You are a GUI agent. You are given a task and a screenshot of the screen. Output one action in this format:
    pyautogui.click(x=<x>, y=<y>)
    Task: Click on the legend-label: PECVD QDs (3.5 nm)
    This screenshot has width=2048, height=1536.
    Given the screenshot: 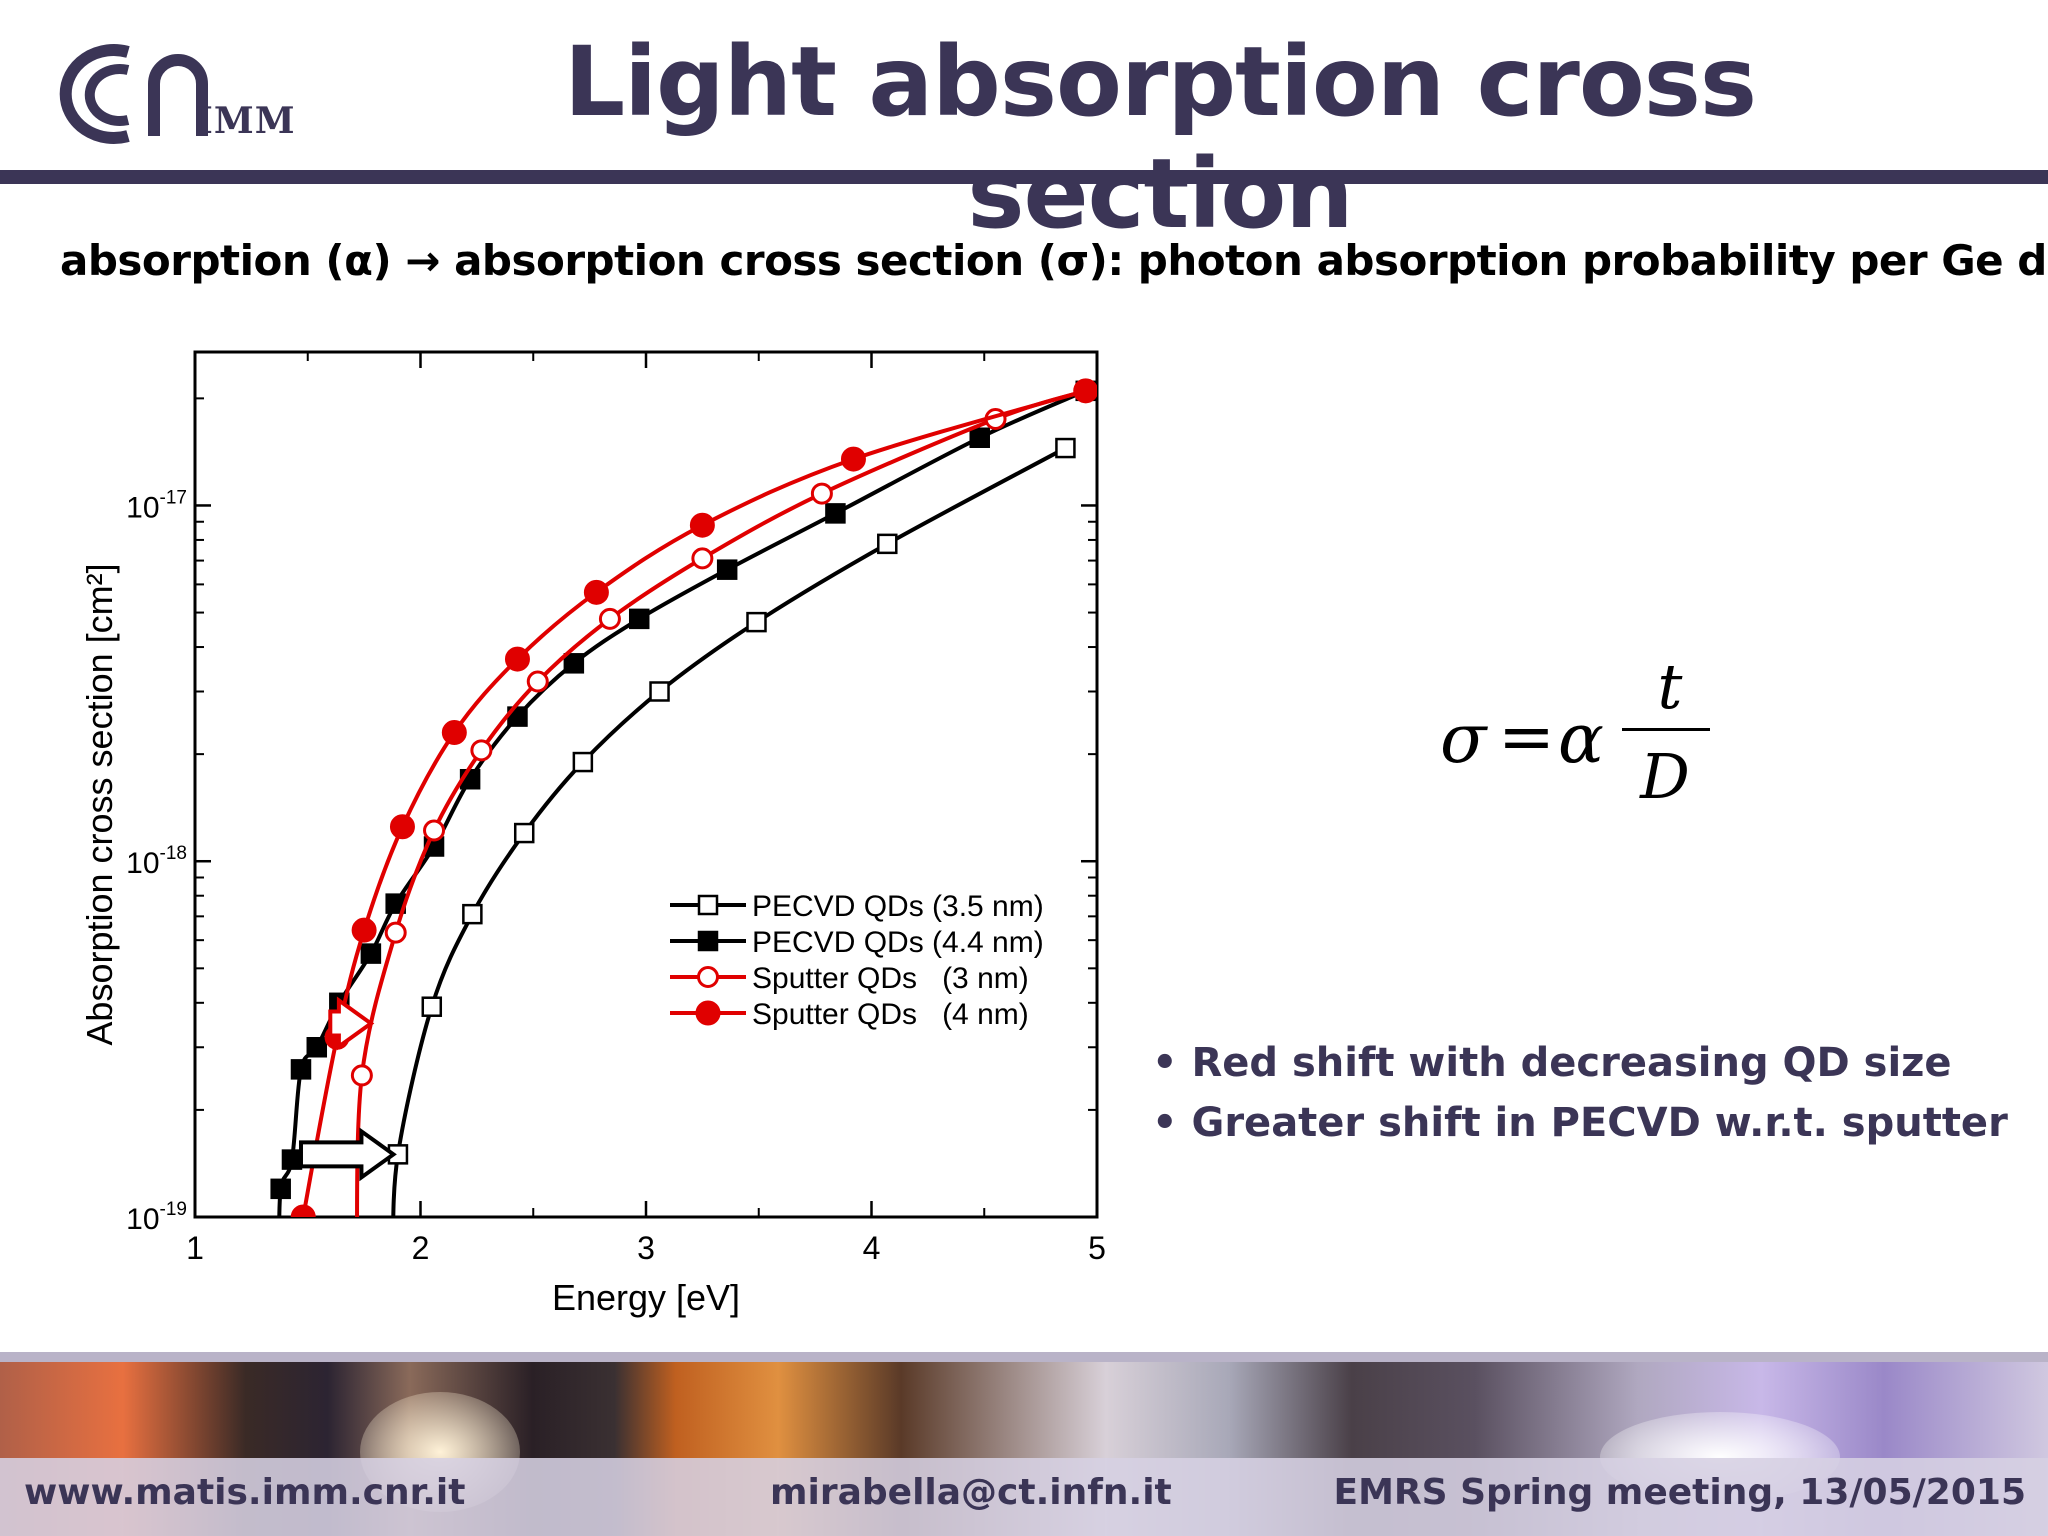 What is the action you would take?
    pyautogui.click(x=898, y=906)
    